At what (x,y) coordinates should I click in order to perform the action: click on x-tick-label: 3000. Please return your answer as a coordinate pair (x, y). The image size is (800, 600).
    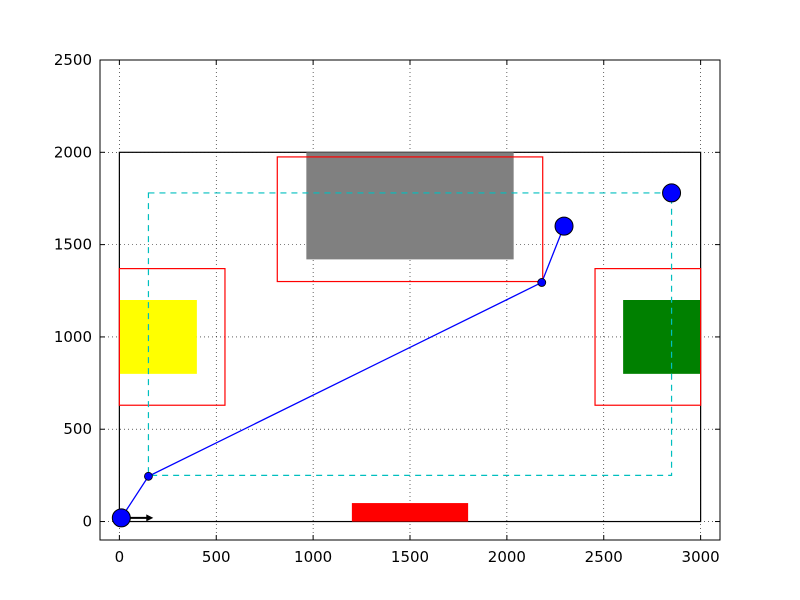
    Looking at the image, I should click on (701, 557).